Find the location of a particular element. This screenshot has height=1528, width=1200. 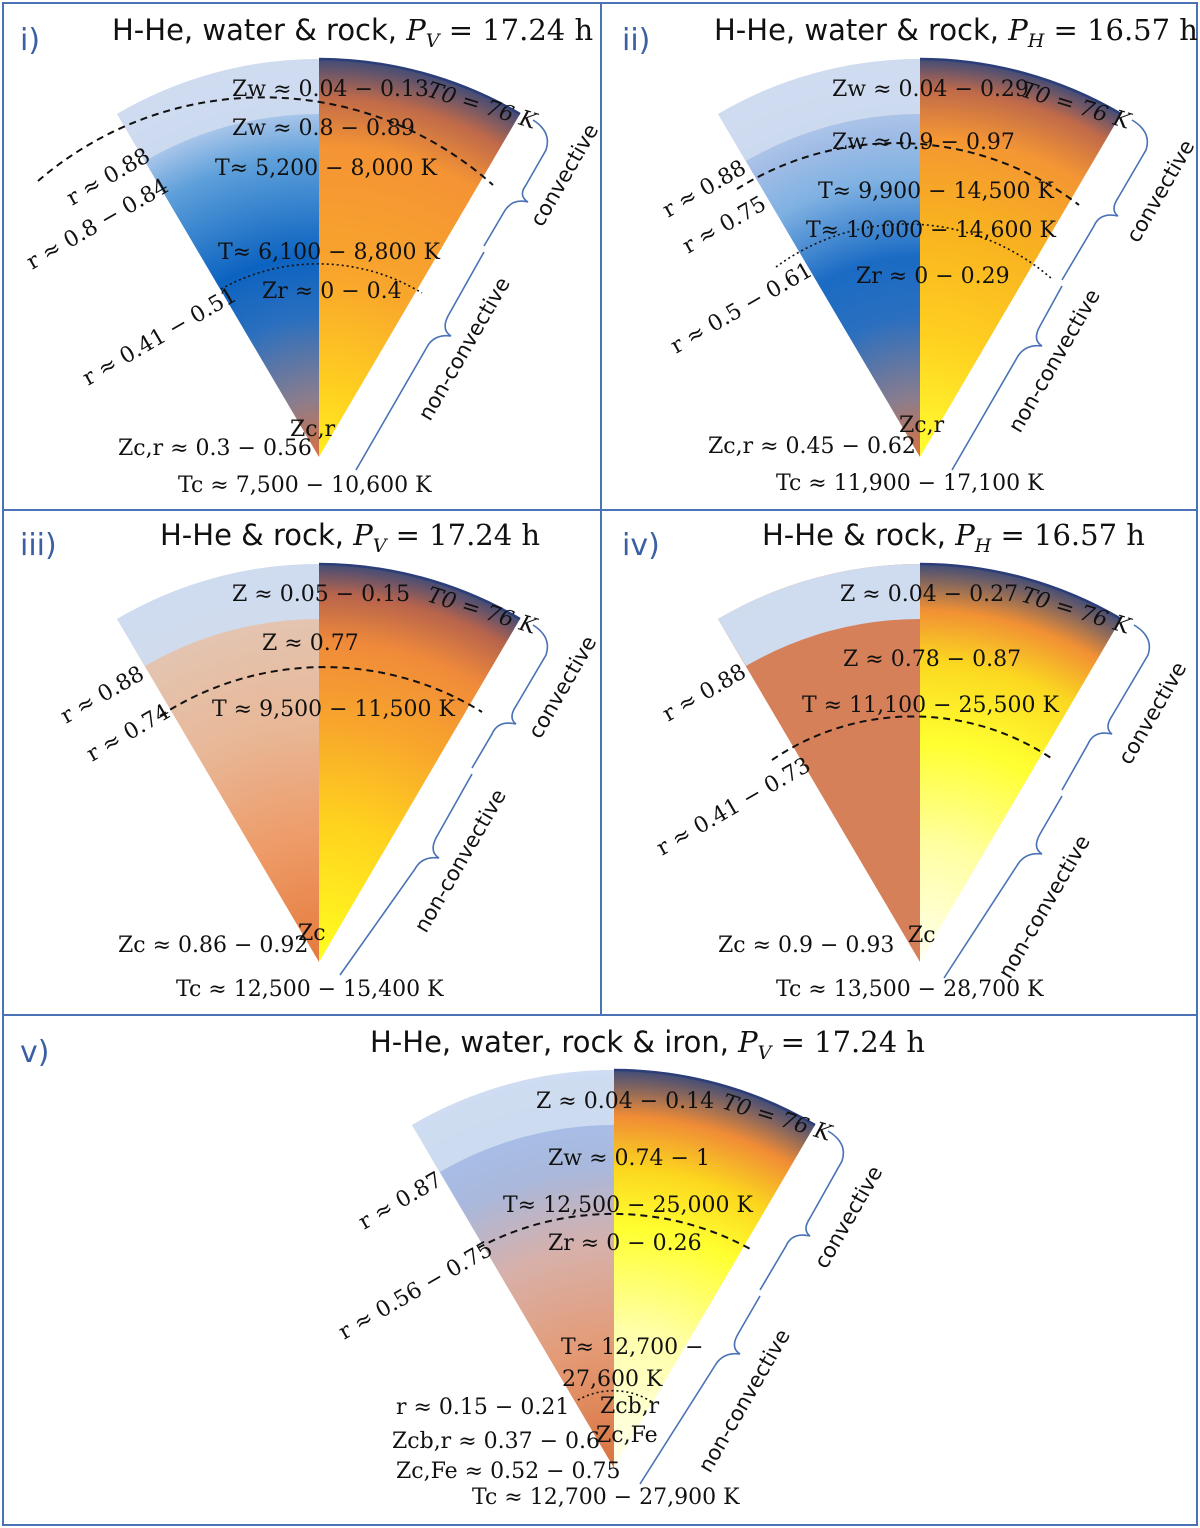

label-t-upper: T≈ 12,500 − 25,000 K is located at coordinates (628, 1205).